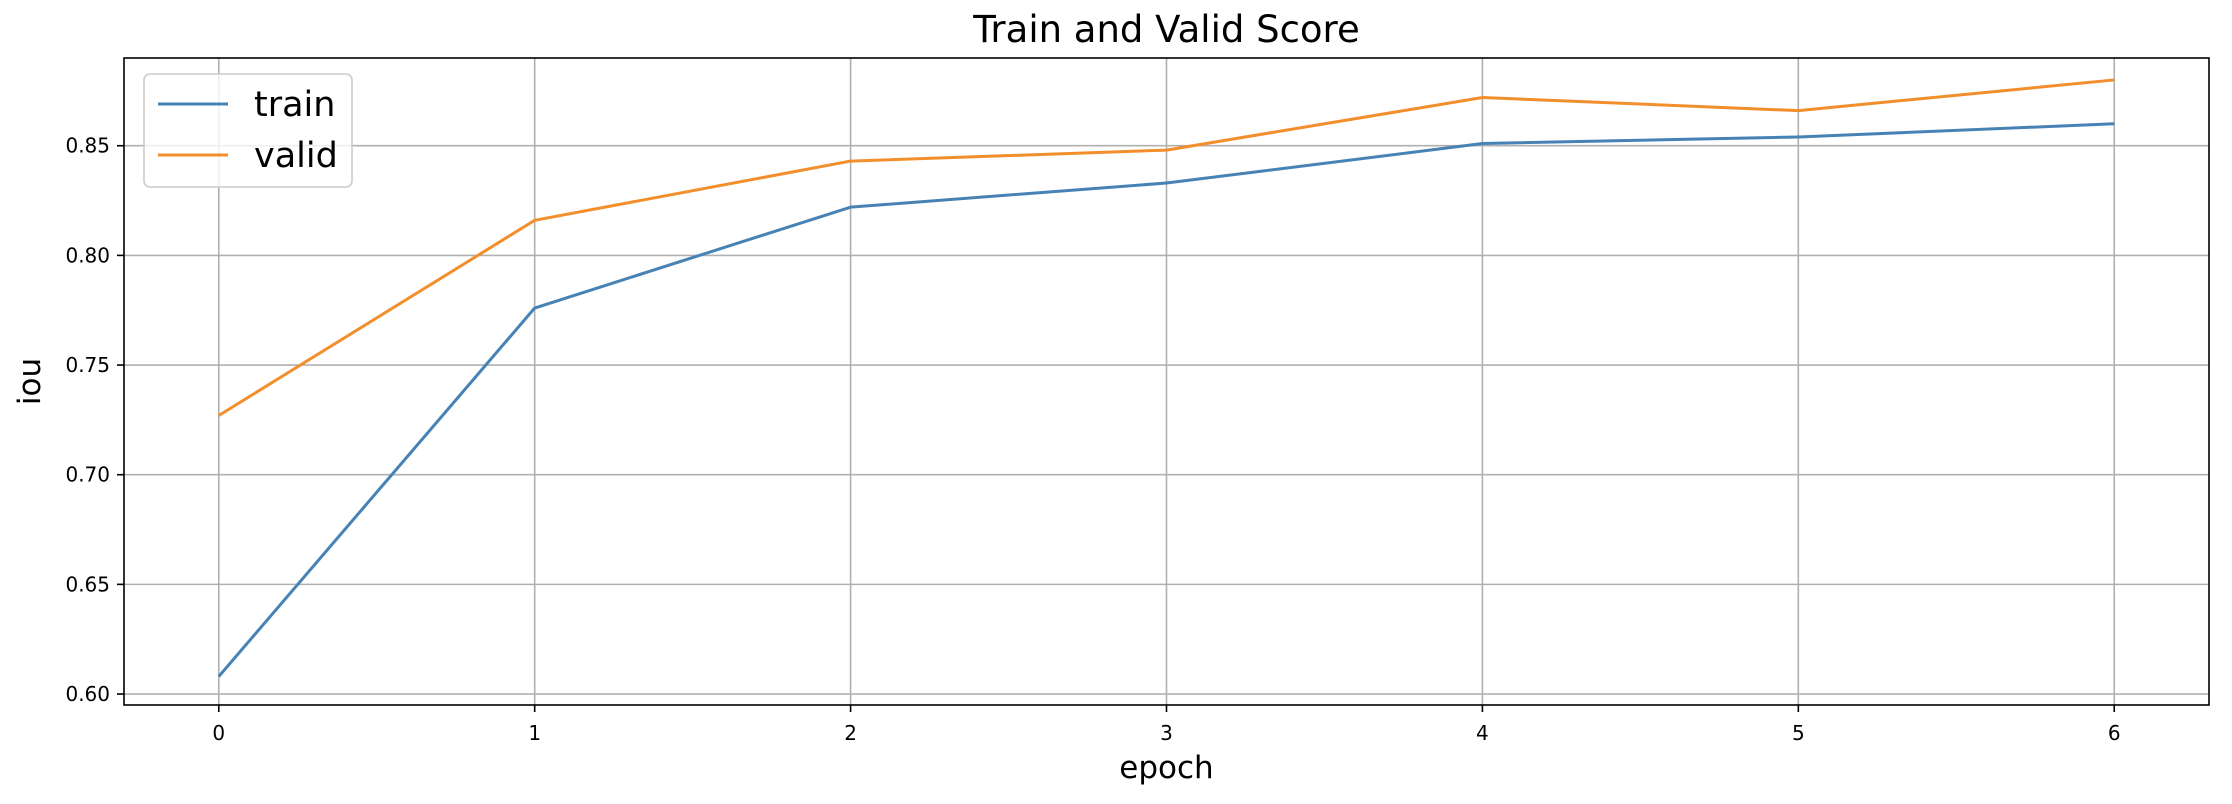 The height and width of the screenshot is (804, 2232). What do you see at coordinates (87, 694) in the screenshot?
I see `y-tick-label: 0.60` at bounding box center [87, 694].